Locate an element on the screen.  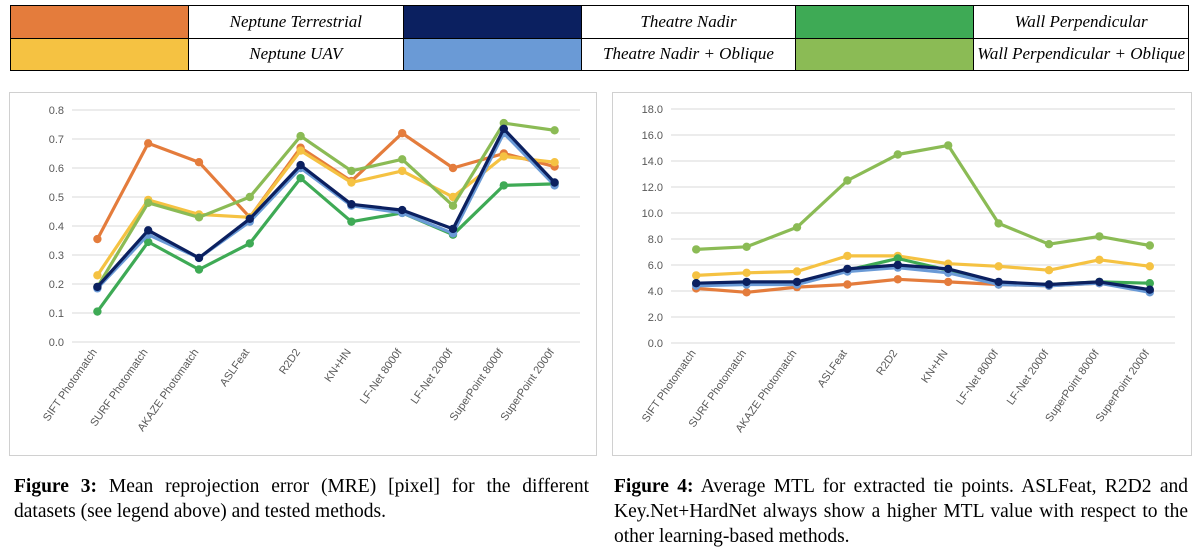
legend-swatch-wall-perpendicular is located at coordinates (885, 22).